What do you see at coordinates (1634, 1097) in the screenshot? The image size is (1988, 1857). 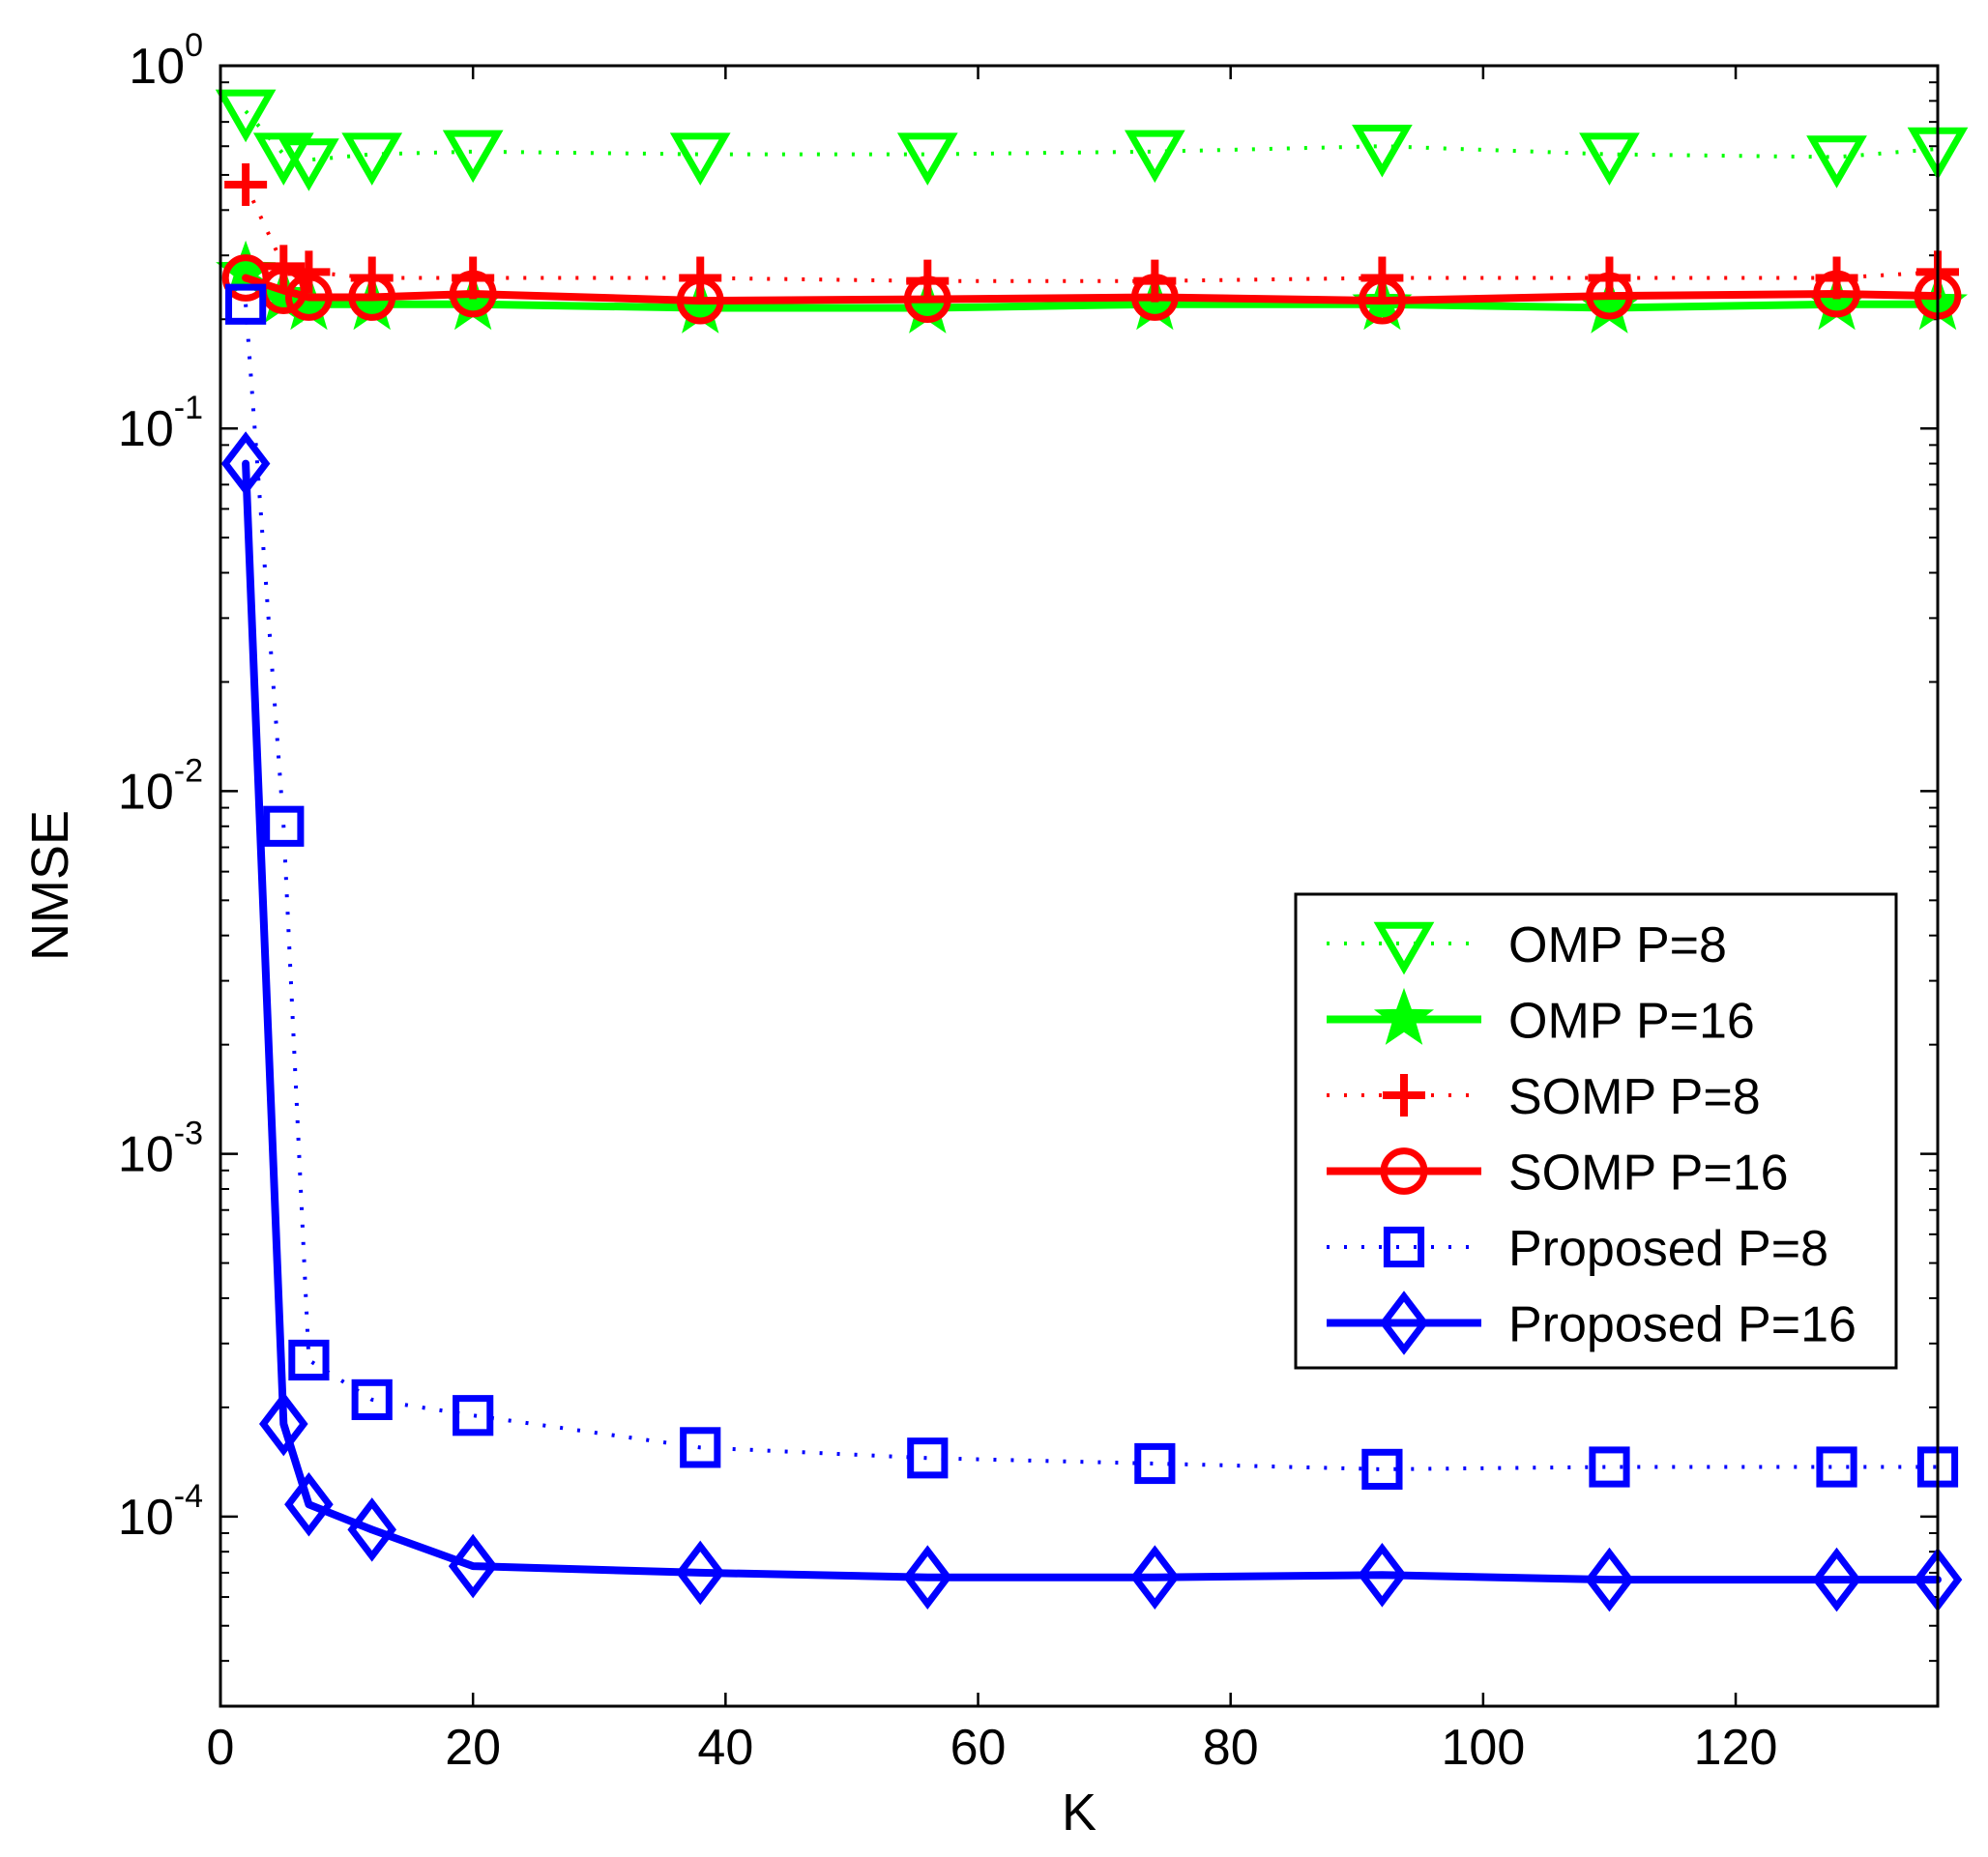 I see `legend-label: SOMP P=8` at bounding box center [1634, 1097].